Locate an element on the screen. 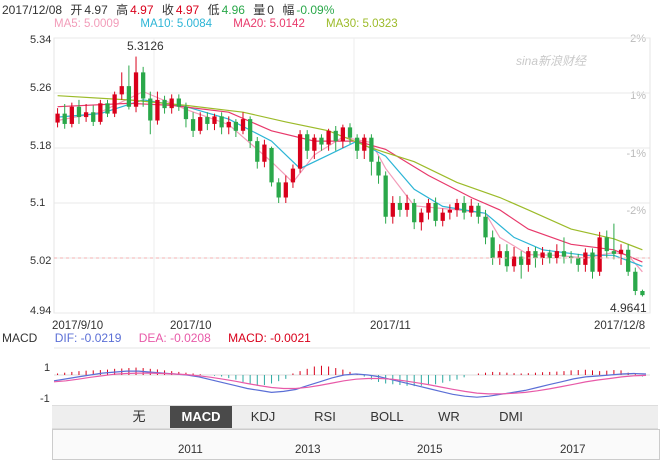  overview-year-label: 2013 is located at coordinates (308, 450).